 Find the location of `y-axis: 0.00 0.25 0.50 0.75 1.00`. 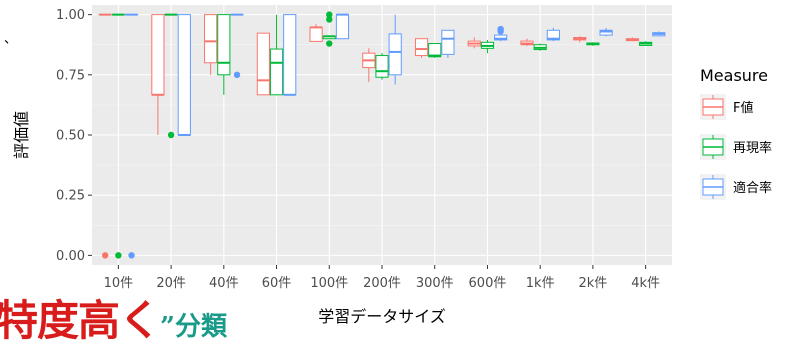

y-axis: 0.00 0.25 0.50 0.75 1.00 is located at coordinates (74, 136).